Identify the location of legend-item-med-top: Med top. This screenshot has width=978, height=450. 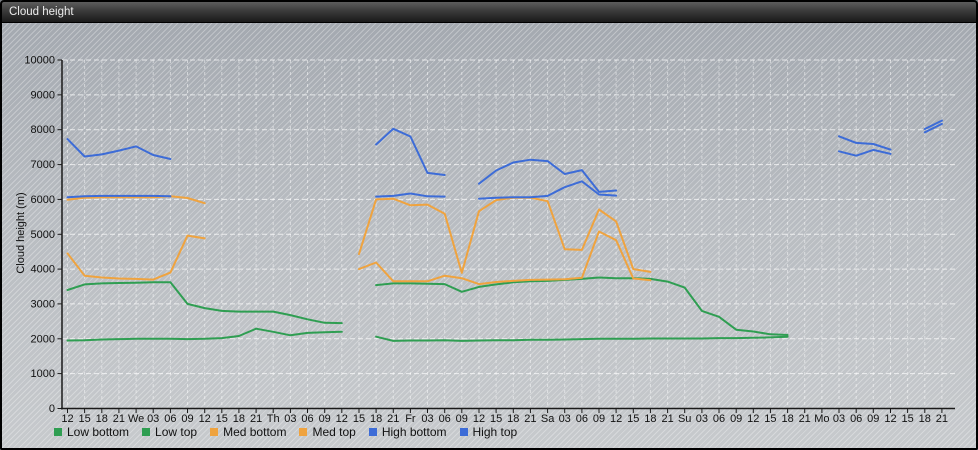
(327, 432).